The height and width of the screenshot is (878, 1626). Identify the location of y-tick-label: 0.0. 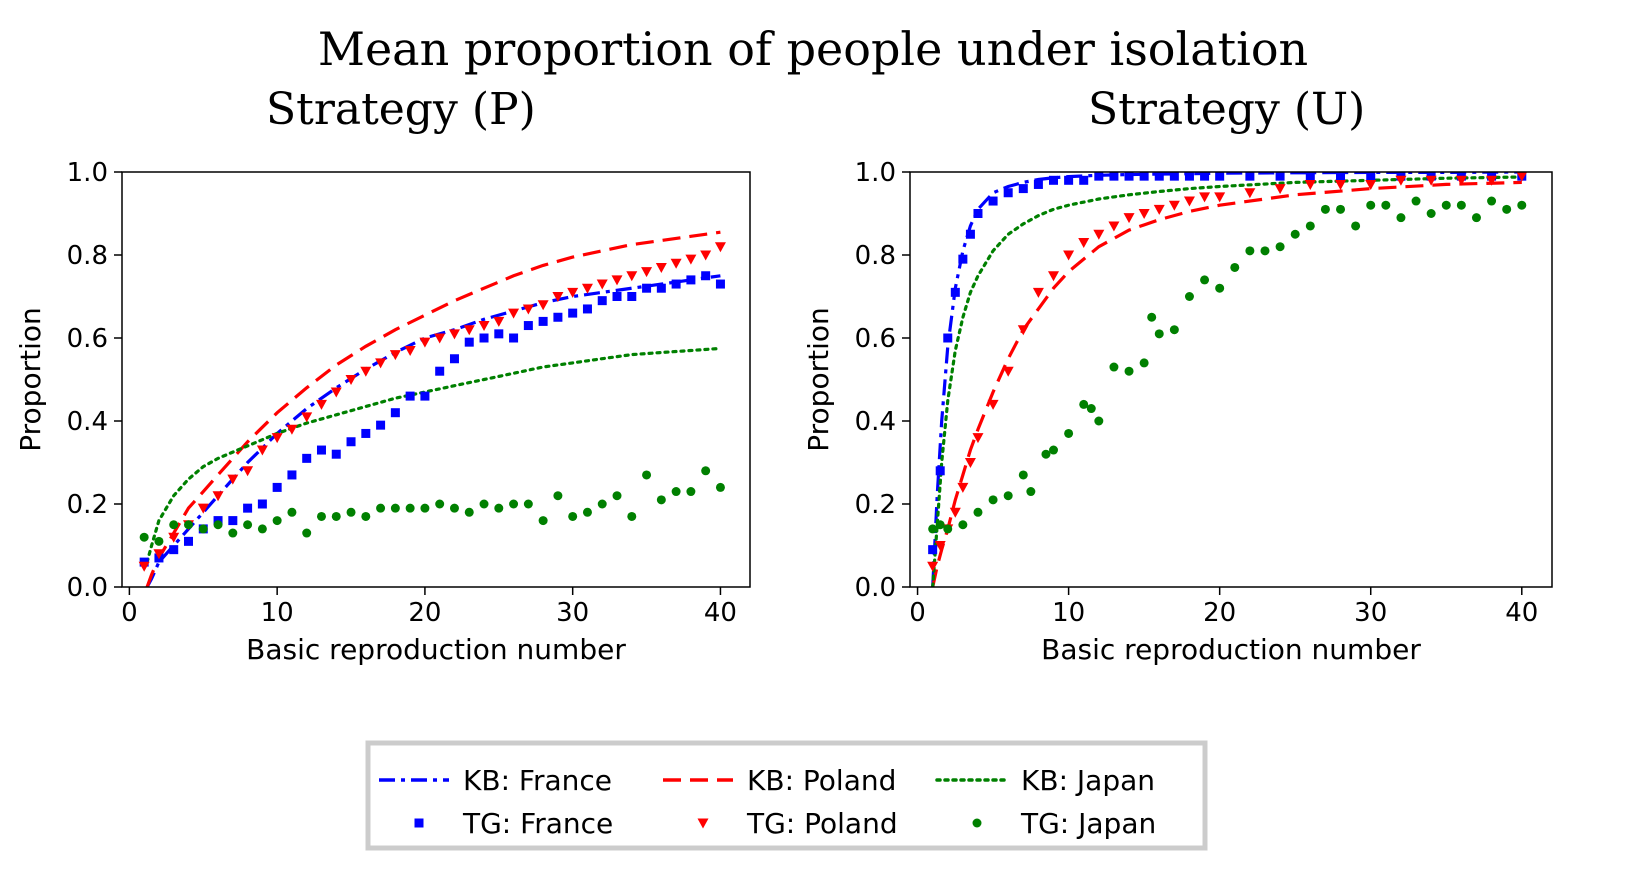
(87, 588).